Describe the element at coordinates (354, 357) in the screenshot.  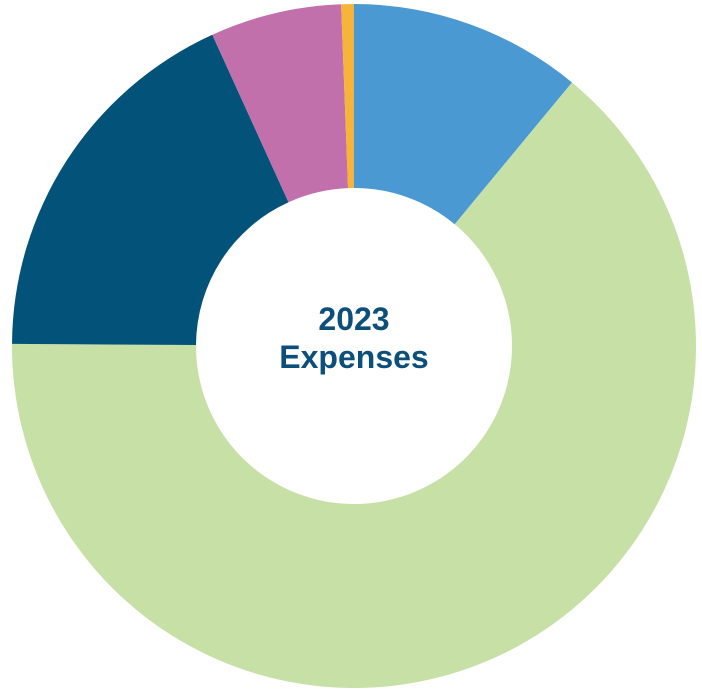
I see `chart-title-label: Expenses` at that location.